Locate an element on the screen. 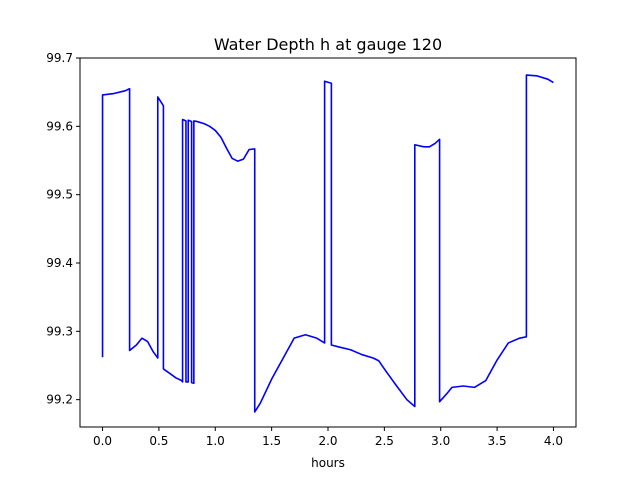  x-axis: 0.0 0.5 1.0 1.5 2.0 2.5 3.0 3.5 4.0 is located at coordinates (328, 437).